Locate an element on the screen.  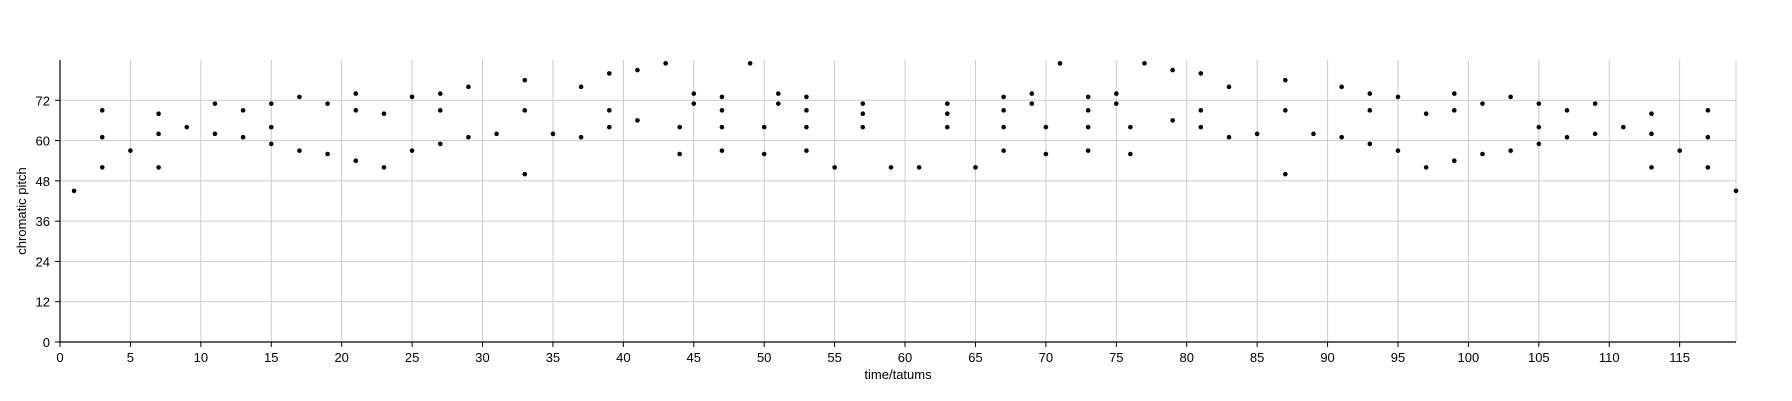
x-tick-label: 95 is located at coordinates (1398, 357).